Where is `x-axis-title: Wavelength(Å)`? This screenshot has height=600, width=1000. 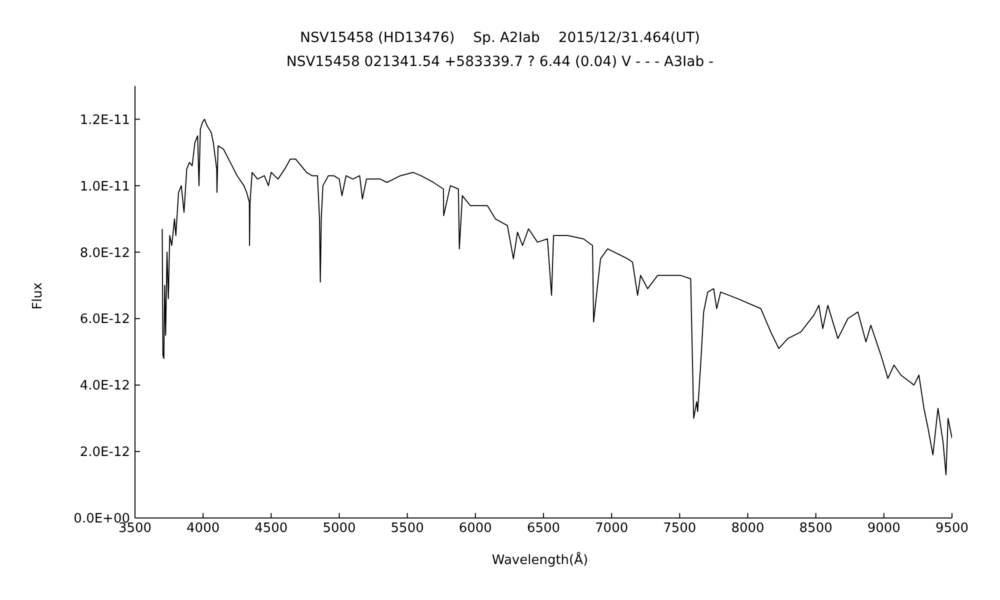 x-axis-title: Wavelength(Å) is located at coordinates (540, 560).